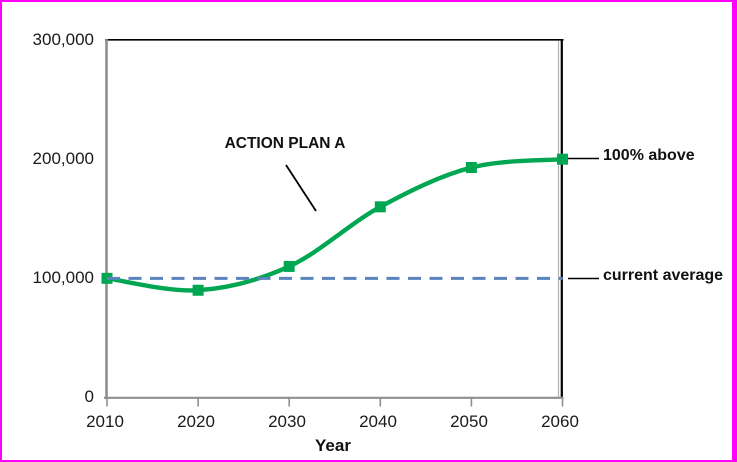  I want to click on x-tick-label: 2050, so click(469, 421).